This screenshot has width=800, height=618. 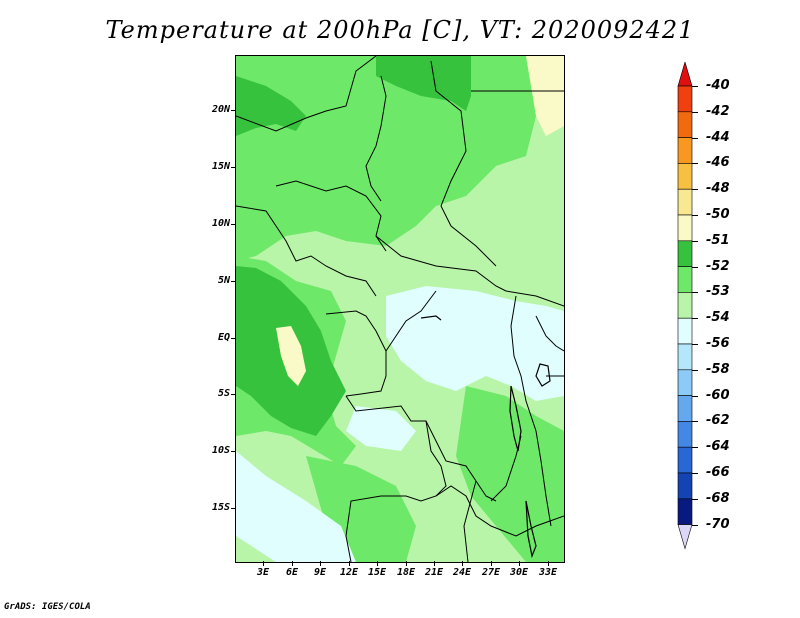 I want to click on colorbar-label: -42, so click(x=718, y=111).